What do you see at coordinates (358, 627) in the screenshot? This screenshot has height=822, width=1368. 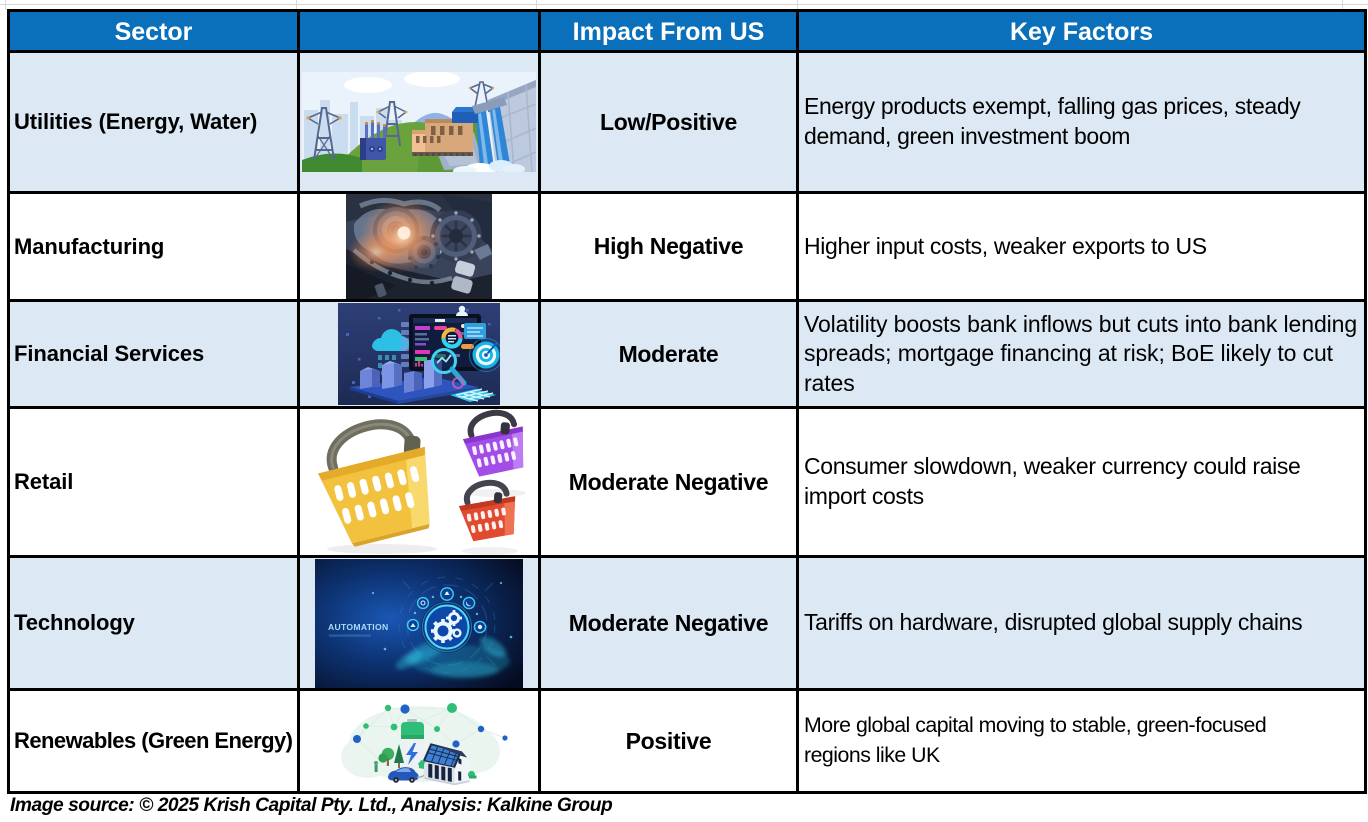 I see `svg-text: AUTOMATION` at bounding box center [358, 627].